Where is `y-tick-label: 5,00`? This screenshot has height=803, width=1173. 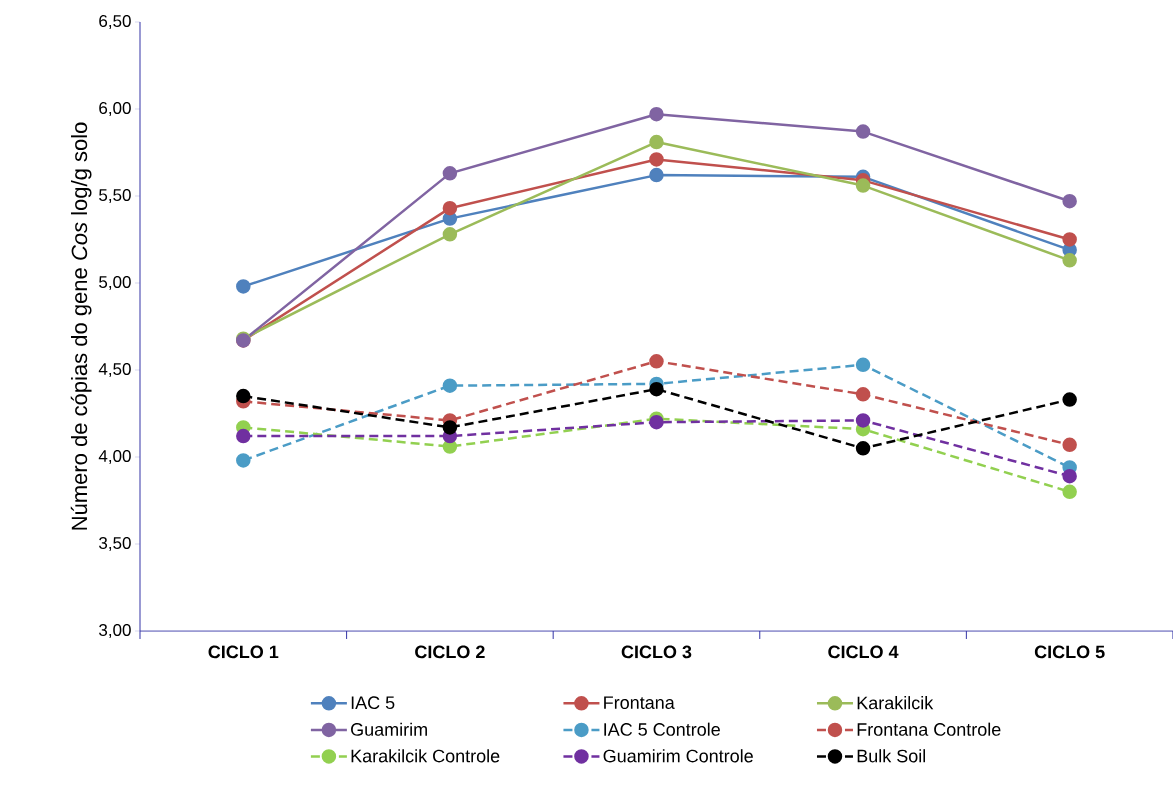 y-tick-label: 5,00 is located at coordinates (115, 283).